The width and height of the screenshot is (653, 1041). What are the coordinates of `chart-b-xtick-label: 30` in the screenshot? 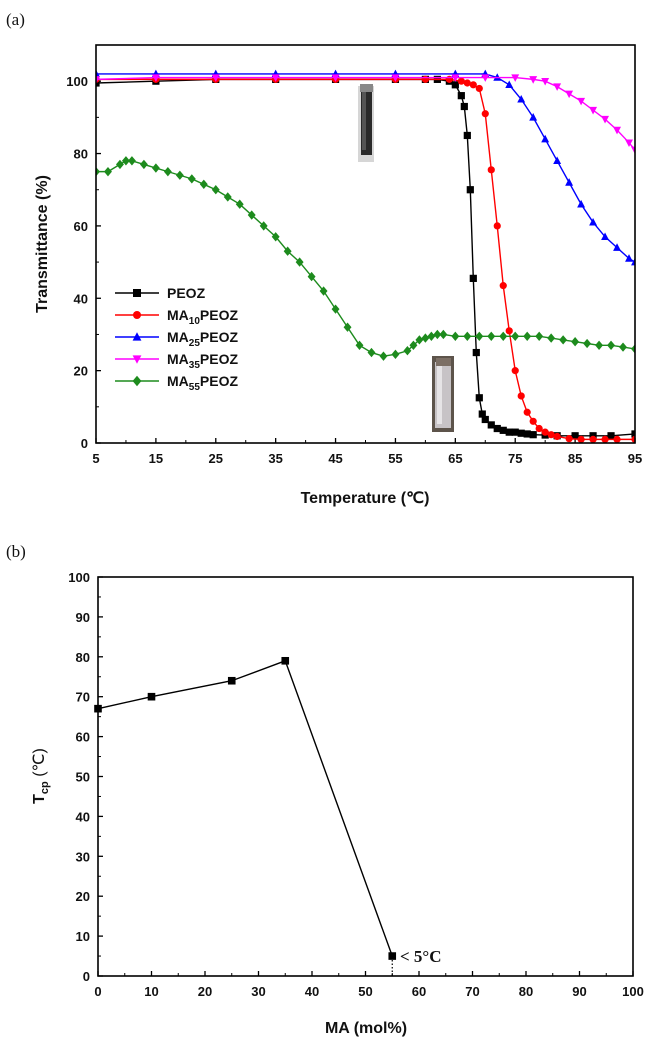 It's located at (258, 991).